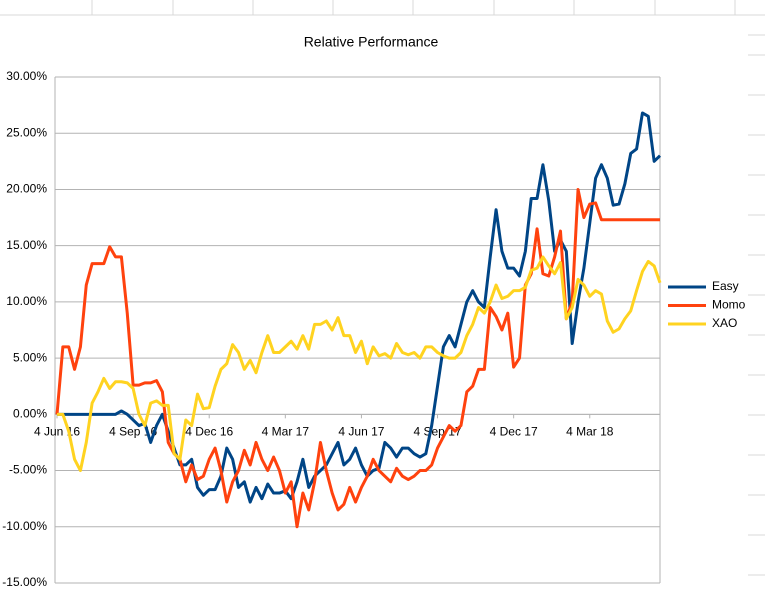 Image resolution: width=765 pixels, height=597 pixels. I want to click on legend-label: Momo, so click(729, 305).